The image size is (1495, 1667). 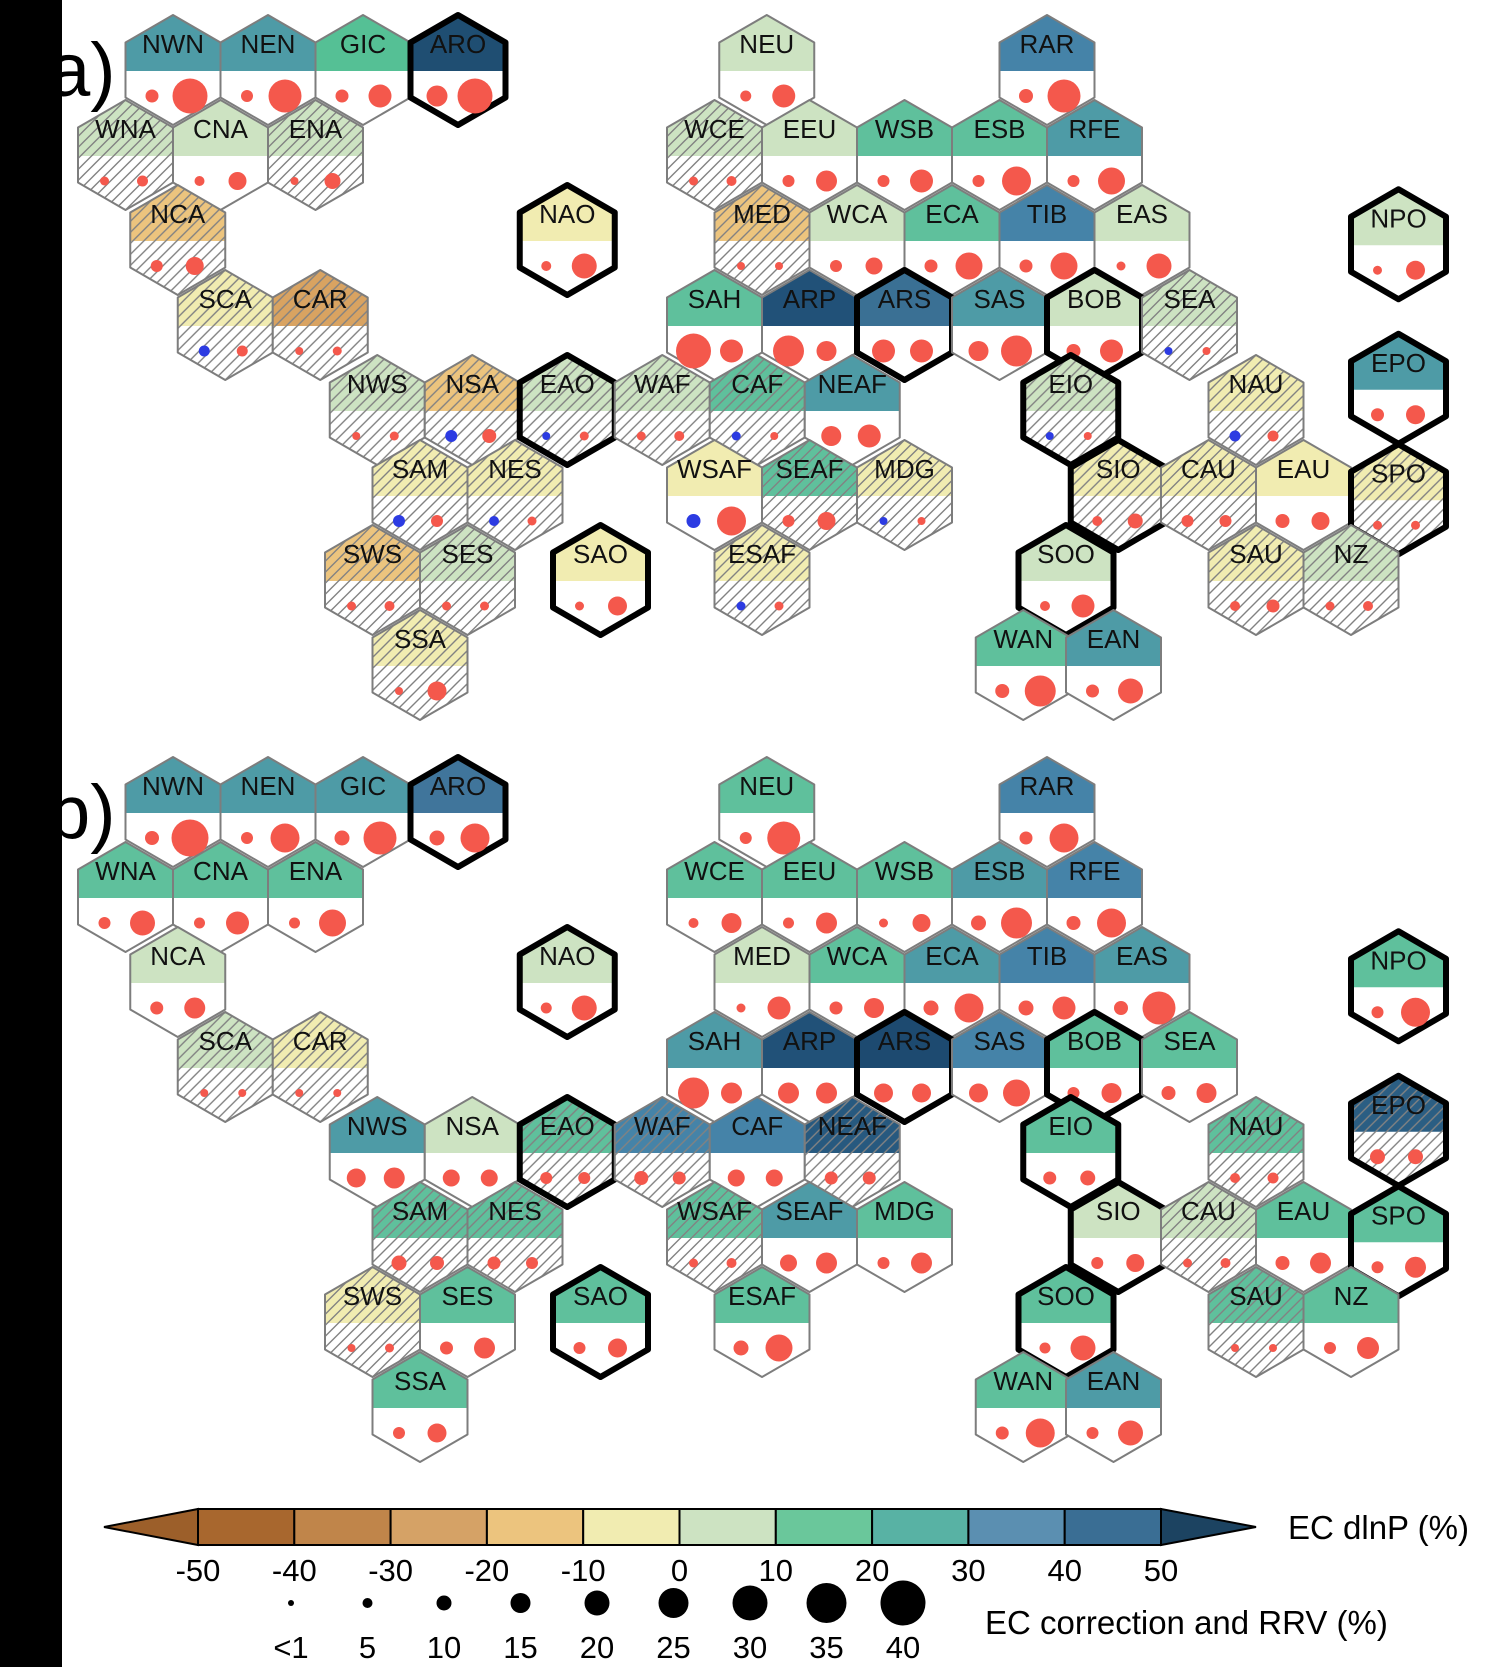 I want to click on hex-region-WSB: WSB, so click(x=904, y=155).